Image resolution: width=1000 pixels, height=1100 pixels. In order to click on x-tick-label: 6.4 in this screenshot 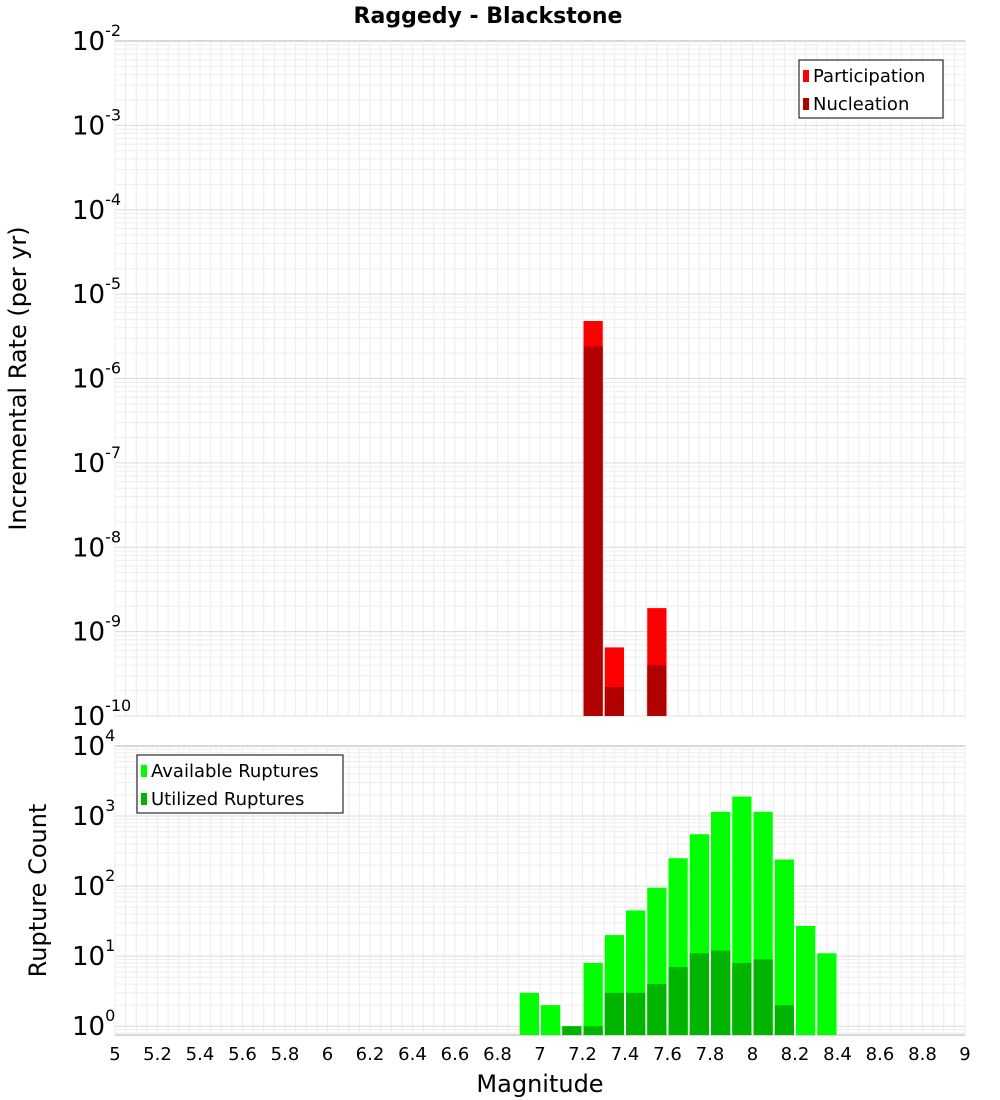, I will do `click(412, 1054)`.